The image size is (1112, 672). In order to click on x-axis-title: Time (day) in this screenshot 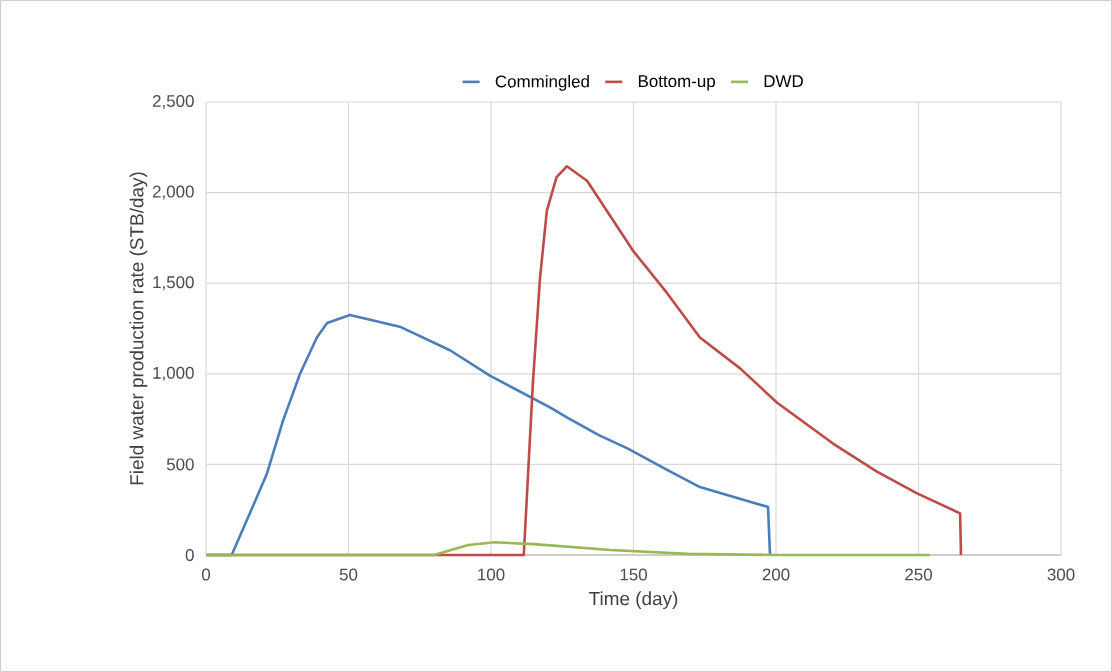, I will do `click(633, 600)`.